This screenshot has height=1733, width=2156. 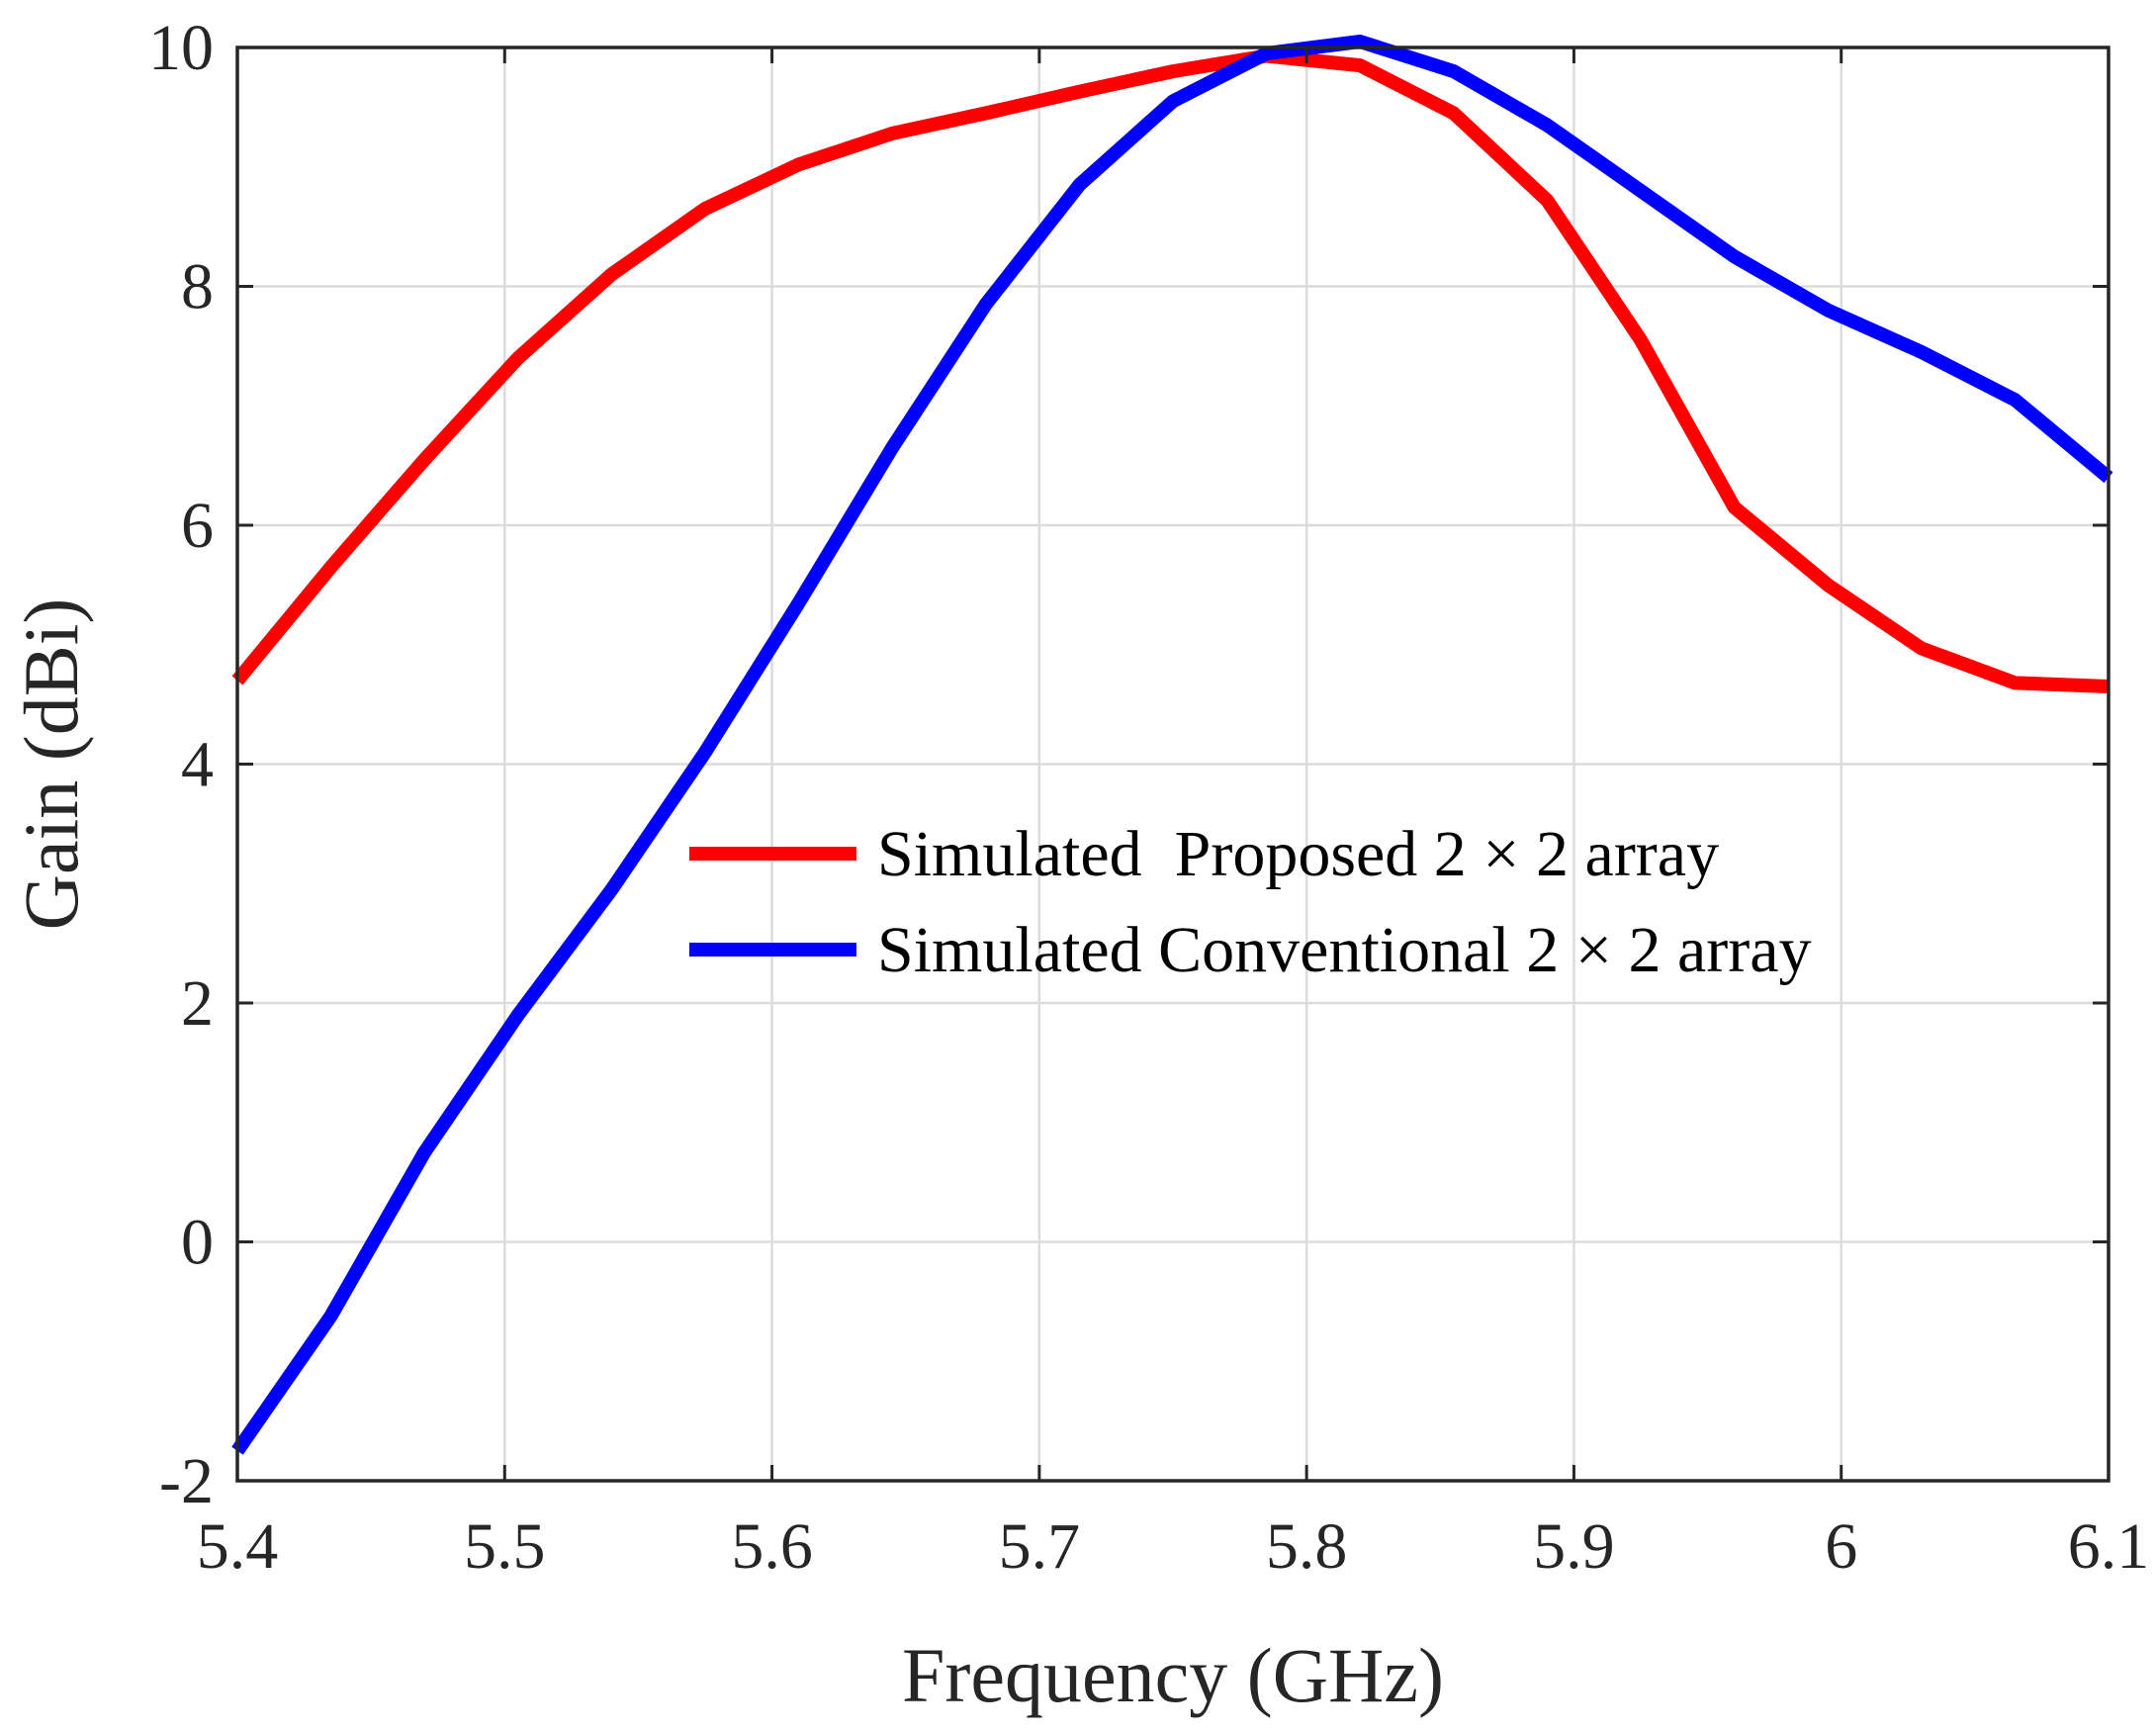 What do you see at coordinates (1173, 1675) in the screenshot?
I see `x-axis-label: Frequency (GHz)` at bounding box center [1173, 1675].